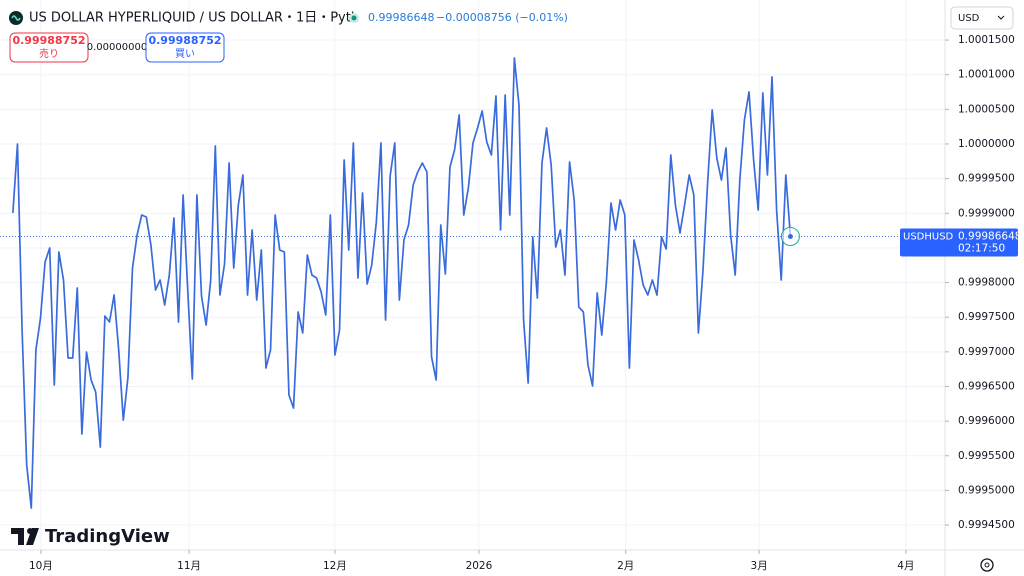 Image resolution: width=1024 pixels, height=576 pixels. I want to click on y-tick-label: 0.9995000, so click(986, 490).